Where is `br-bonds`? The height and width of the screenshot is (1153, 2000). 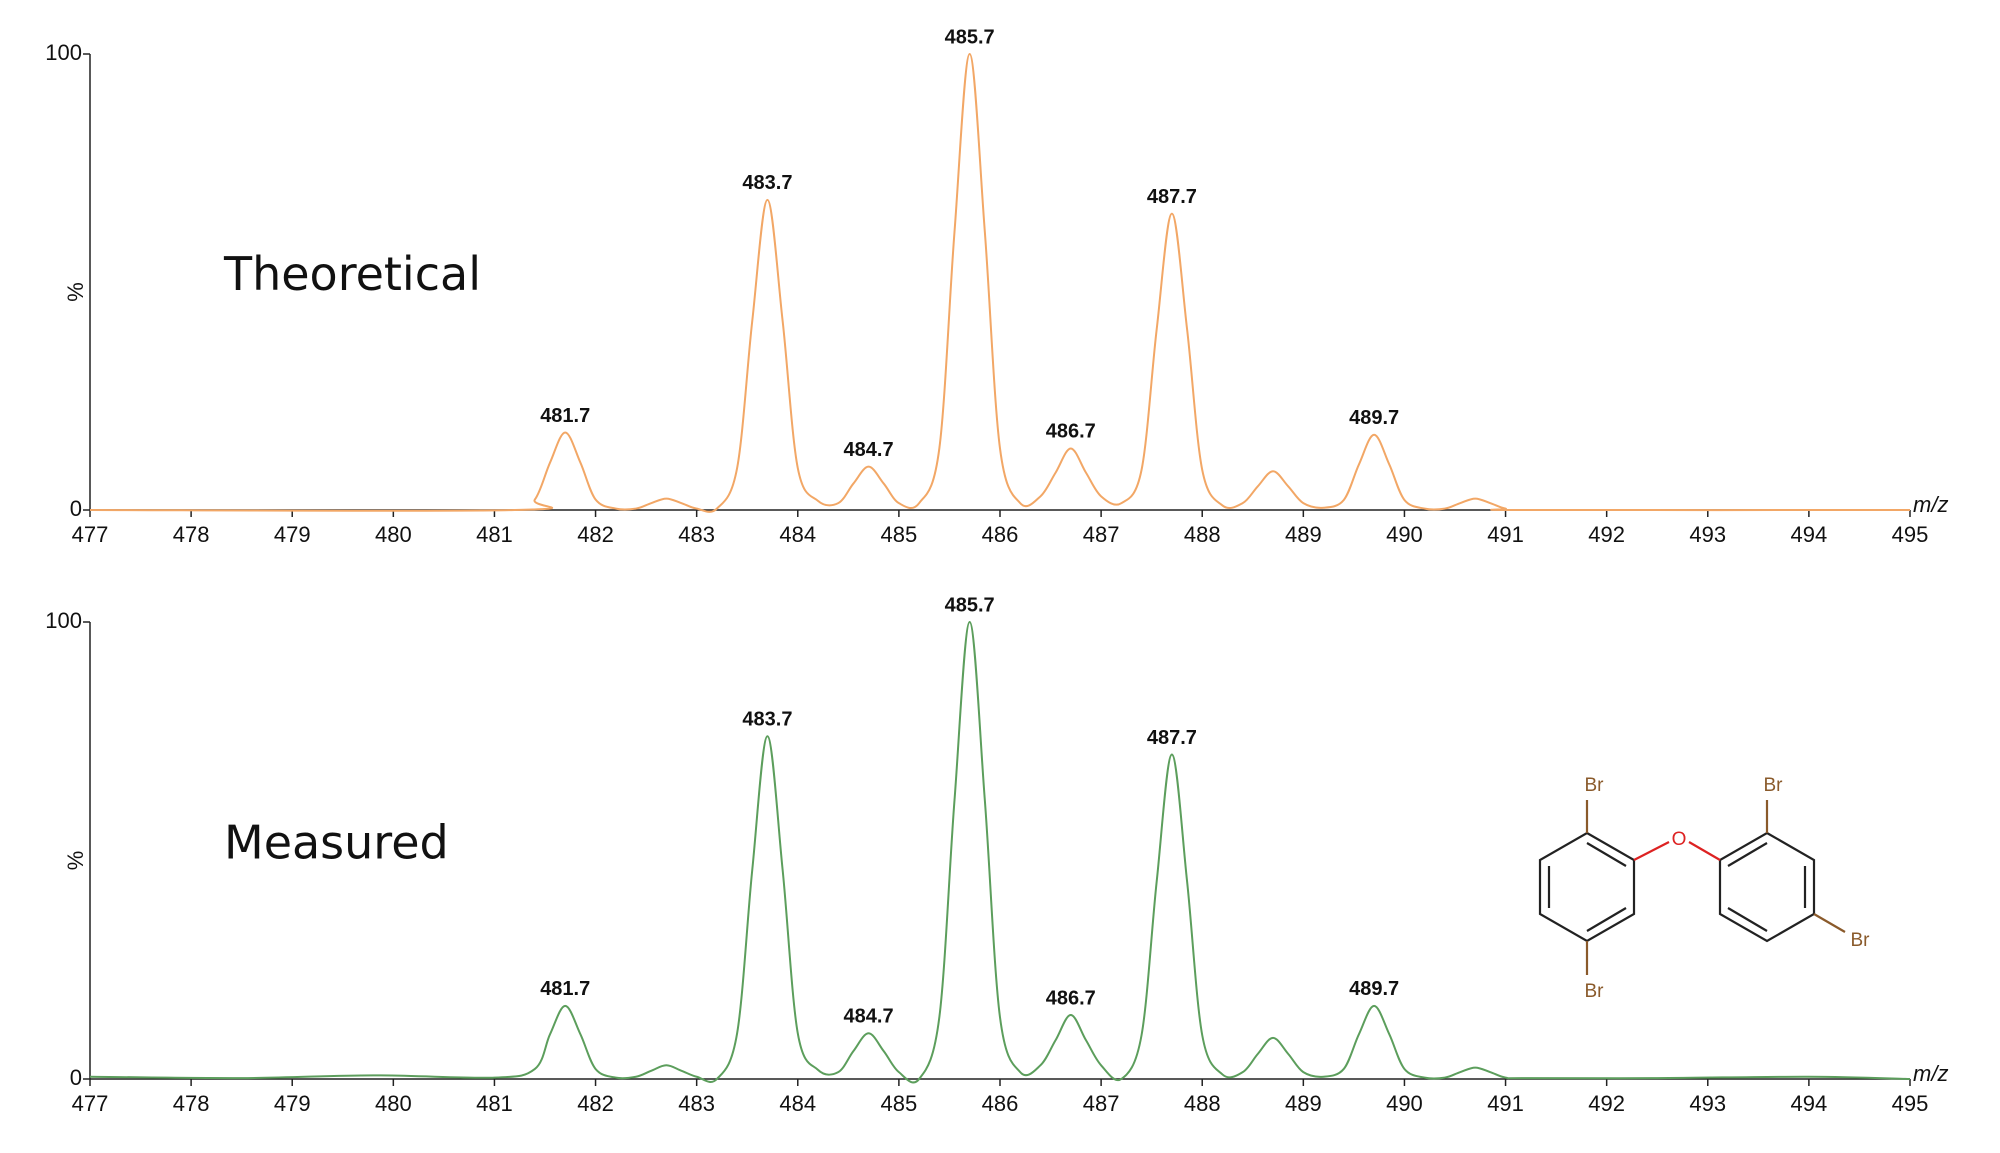 br-bonds is located at coordinates (1715, 887).